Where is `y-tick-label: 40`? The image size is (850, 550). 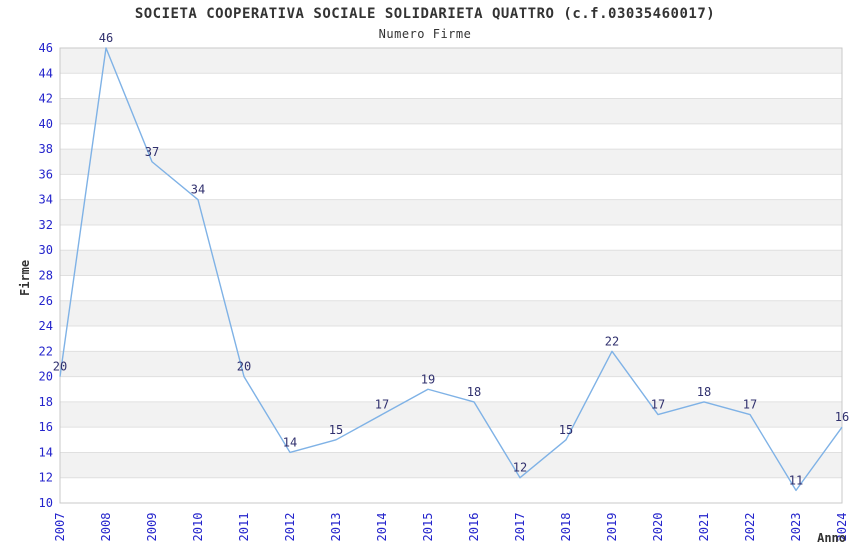
y-tick-label: 40 is located at coordinates (46, 124).